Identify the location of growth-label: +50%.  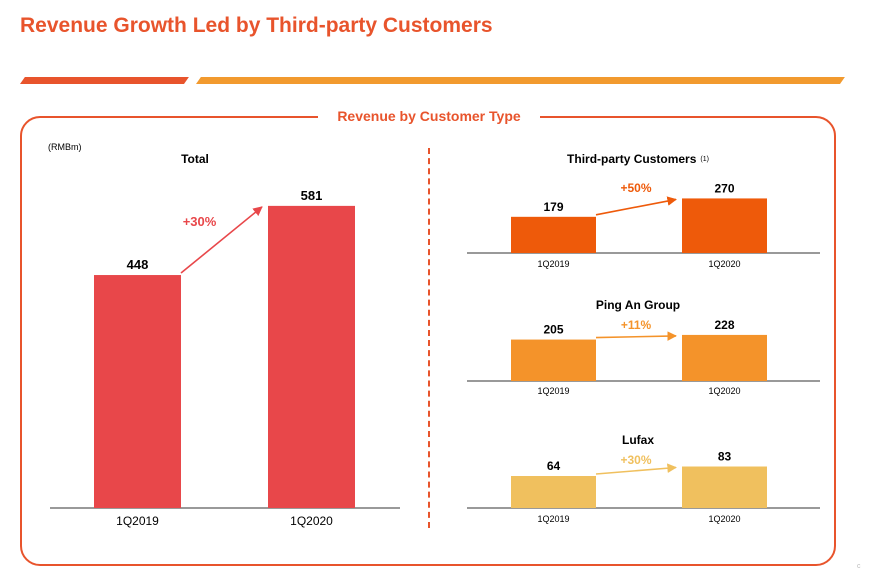
(635, 188).